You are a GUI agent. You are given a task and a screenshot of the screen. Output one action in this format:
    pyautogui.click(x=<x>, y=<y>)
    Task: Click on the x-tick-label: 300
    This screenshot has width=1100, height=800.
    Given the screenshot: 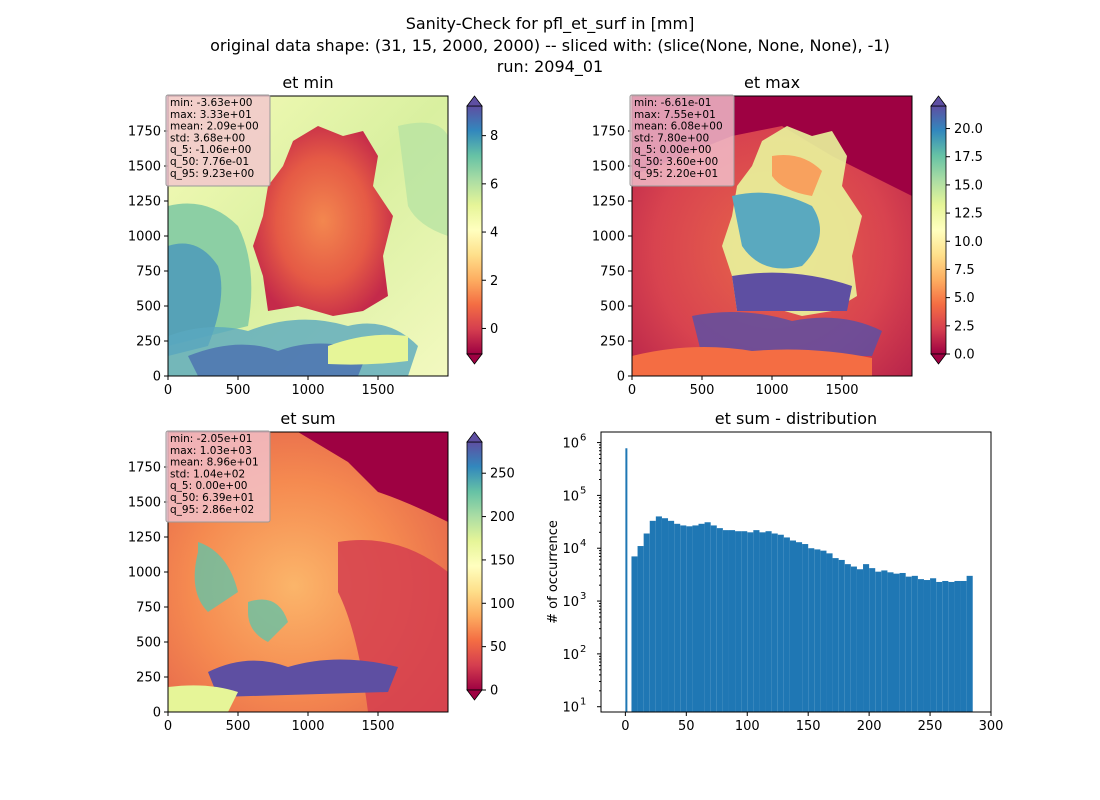 What is the action you would take?
    pyautogui.click(x=991, y=726)
    